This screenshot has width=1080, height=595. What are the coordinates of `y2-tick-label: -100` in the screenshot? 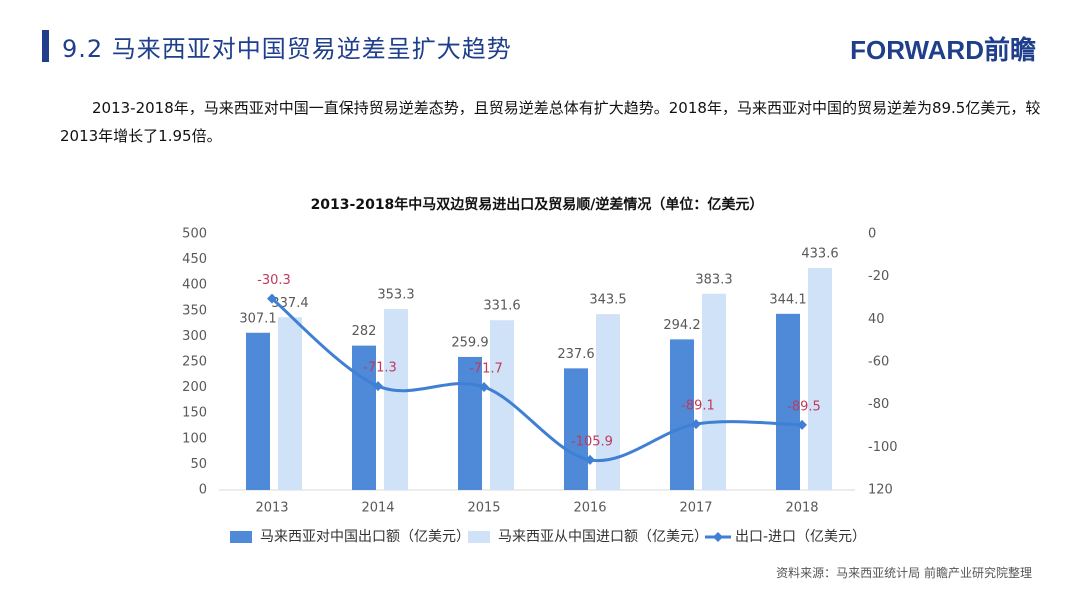 It's located at (883, 447).